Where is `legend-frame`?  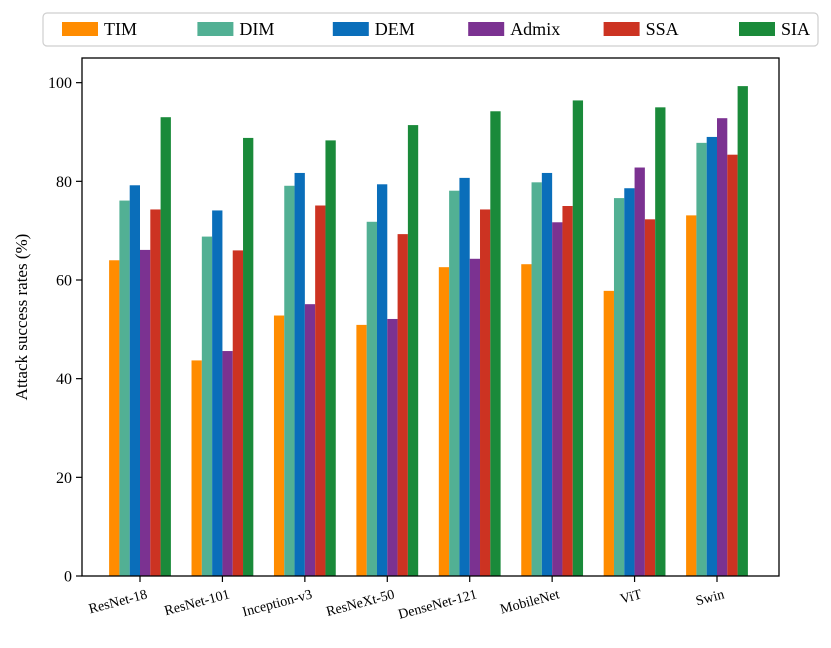 legend-frame is located at coordinates (430, 29).